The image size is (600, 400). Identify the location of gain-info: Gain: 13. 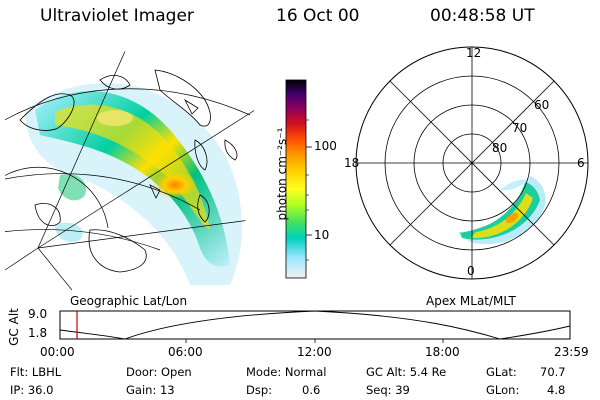
(150, 390).